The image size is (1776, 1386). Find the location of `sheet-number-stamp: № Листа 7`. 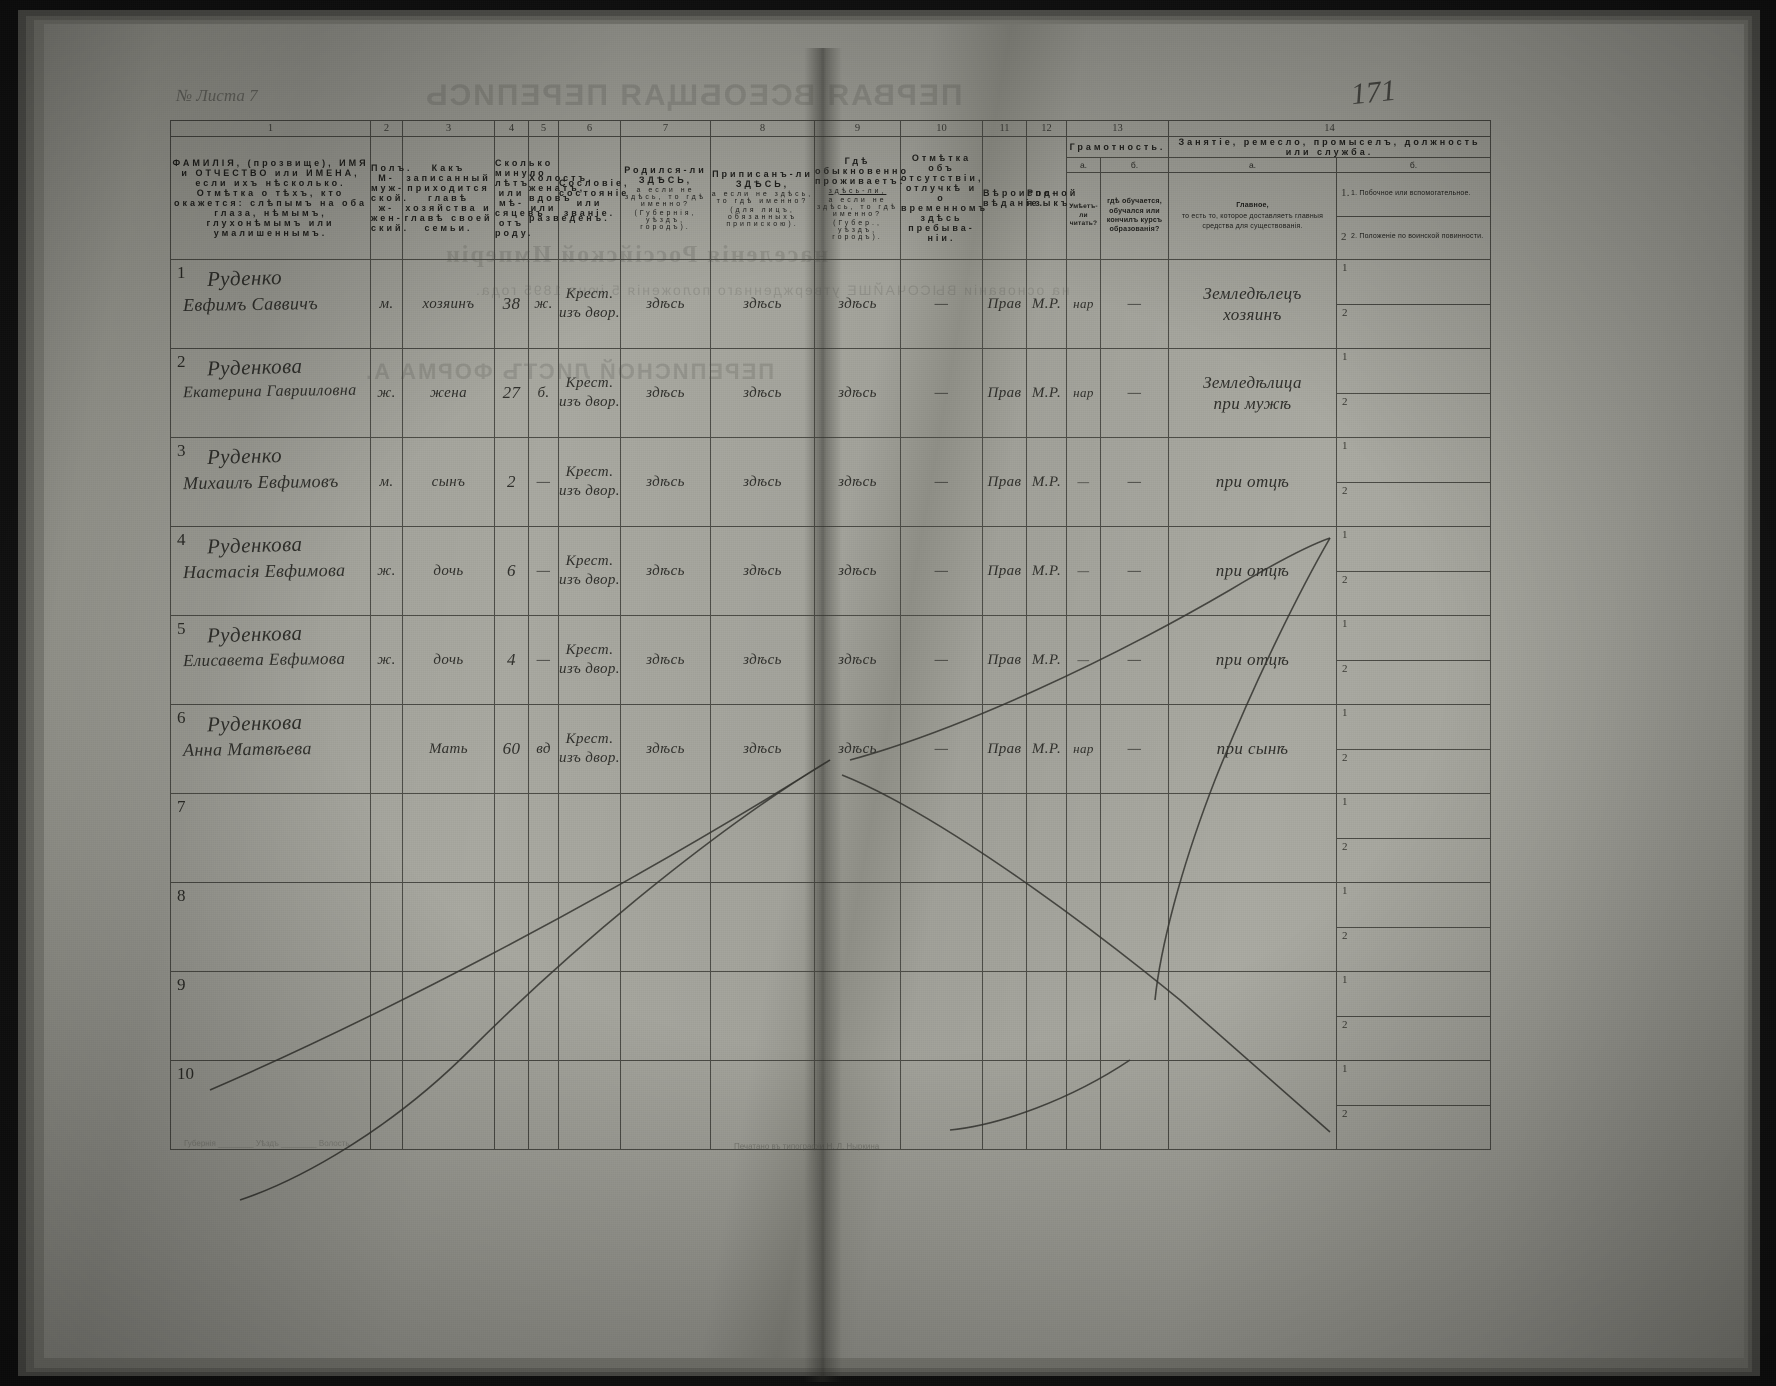

sheet-number-stamp: № Листа 7 is located at coordinates (217, 95).